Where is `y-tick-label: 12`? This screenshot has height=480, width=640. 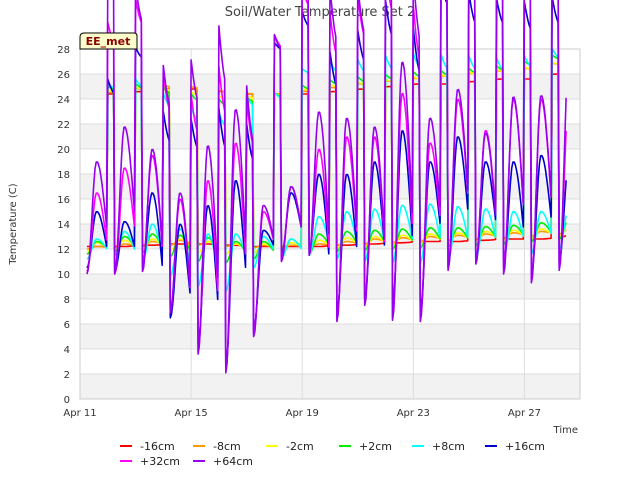
y-tick-label: 12 is located at coordinates (63, 250).